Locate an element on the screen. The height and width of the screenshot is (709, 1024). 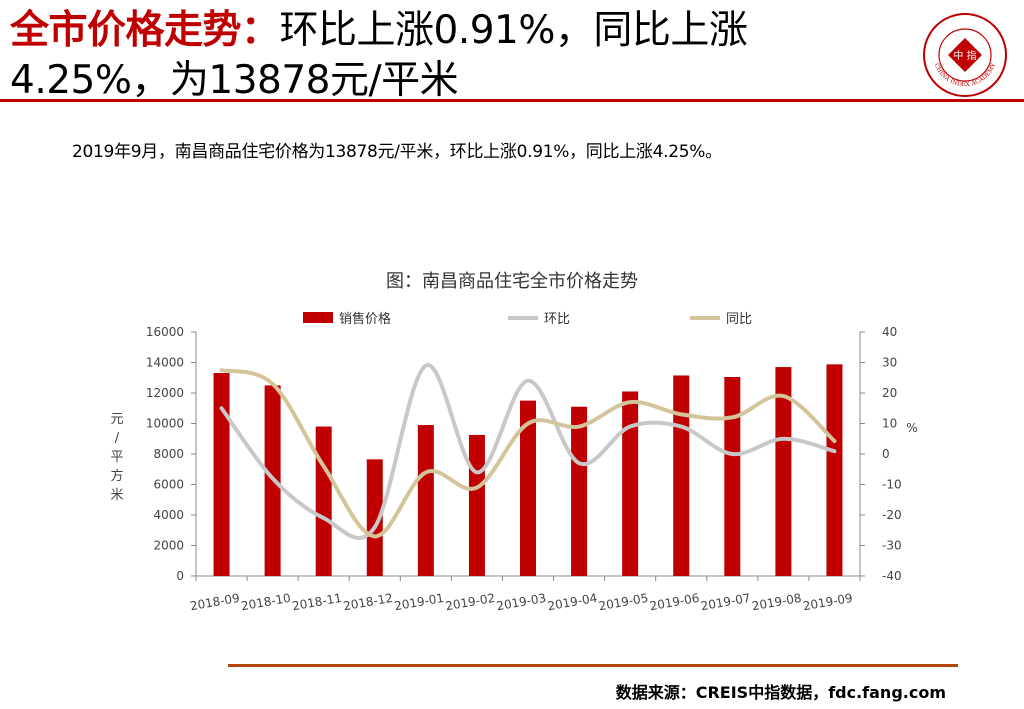
right-y-tick-label: 20 is located at coordinates (889, 393).